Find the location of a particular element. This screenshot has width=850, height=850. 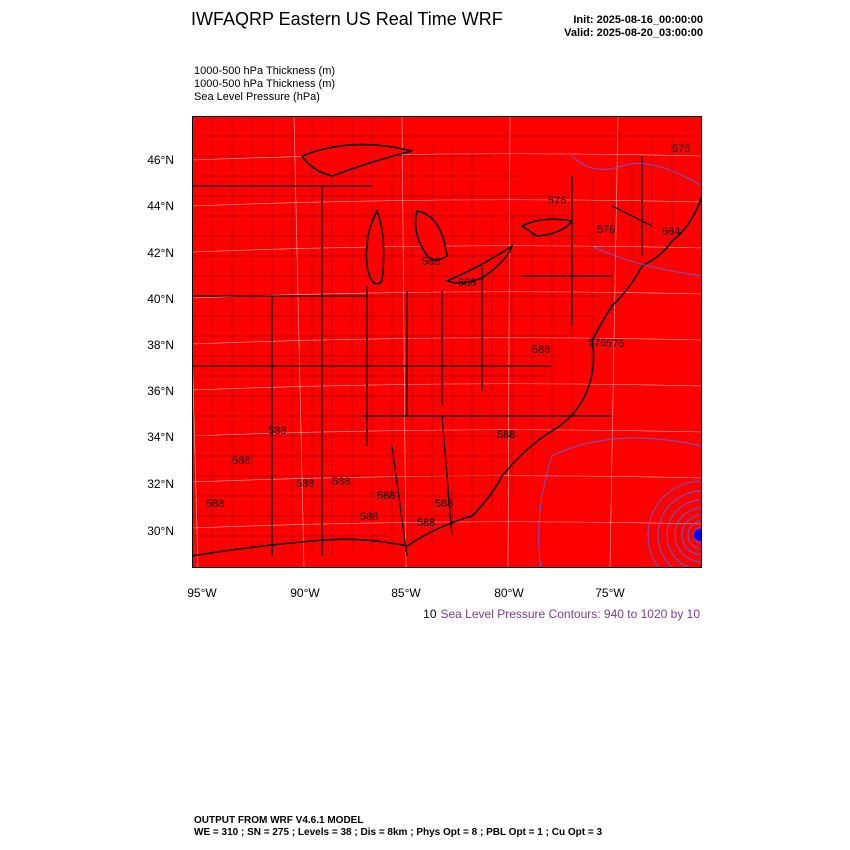

chart-title: IWFAQRP Eastern US Real Time WRF is located at coordinates (347, 19).